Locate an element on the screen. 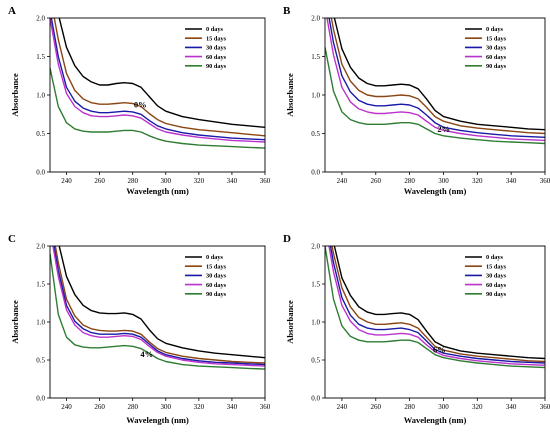 The height and width of the screenshot is (436, 550). concentration-annotation: 6% is located at coordinates (439, 349).